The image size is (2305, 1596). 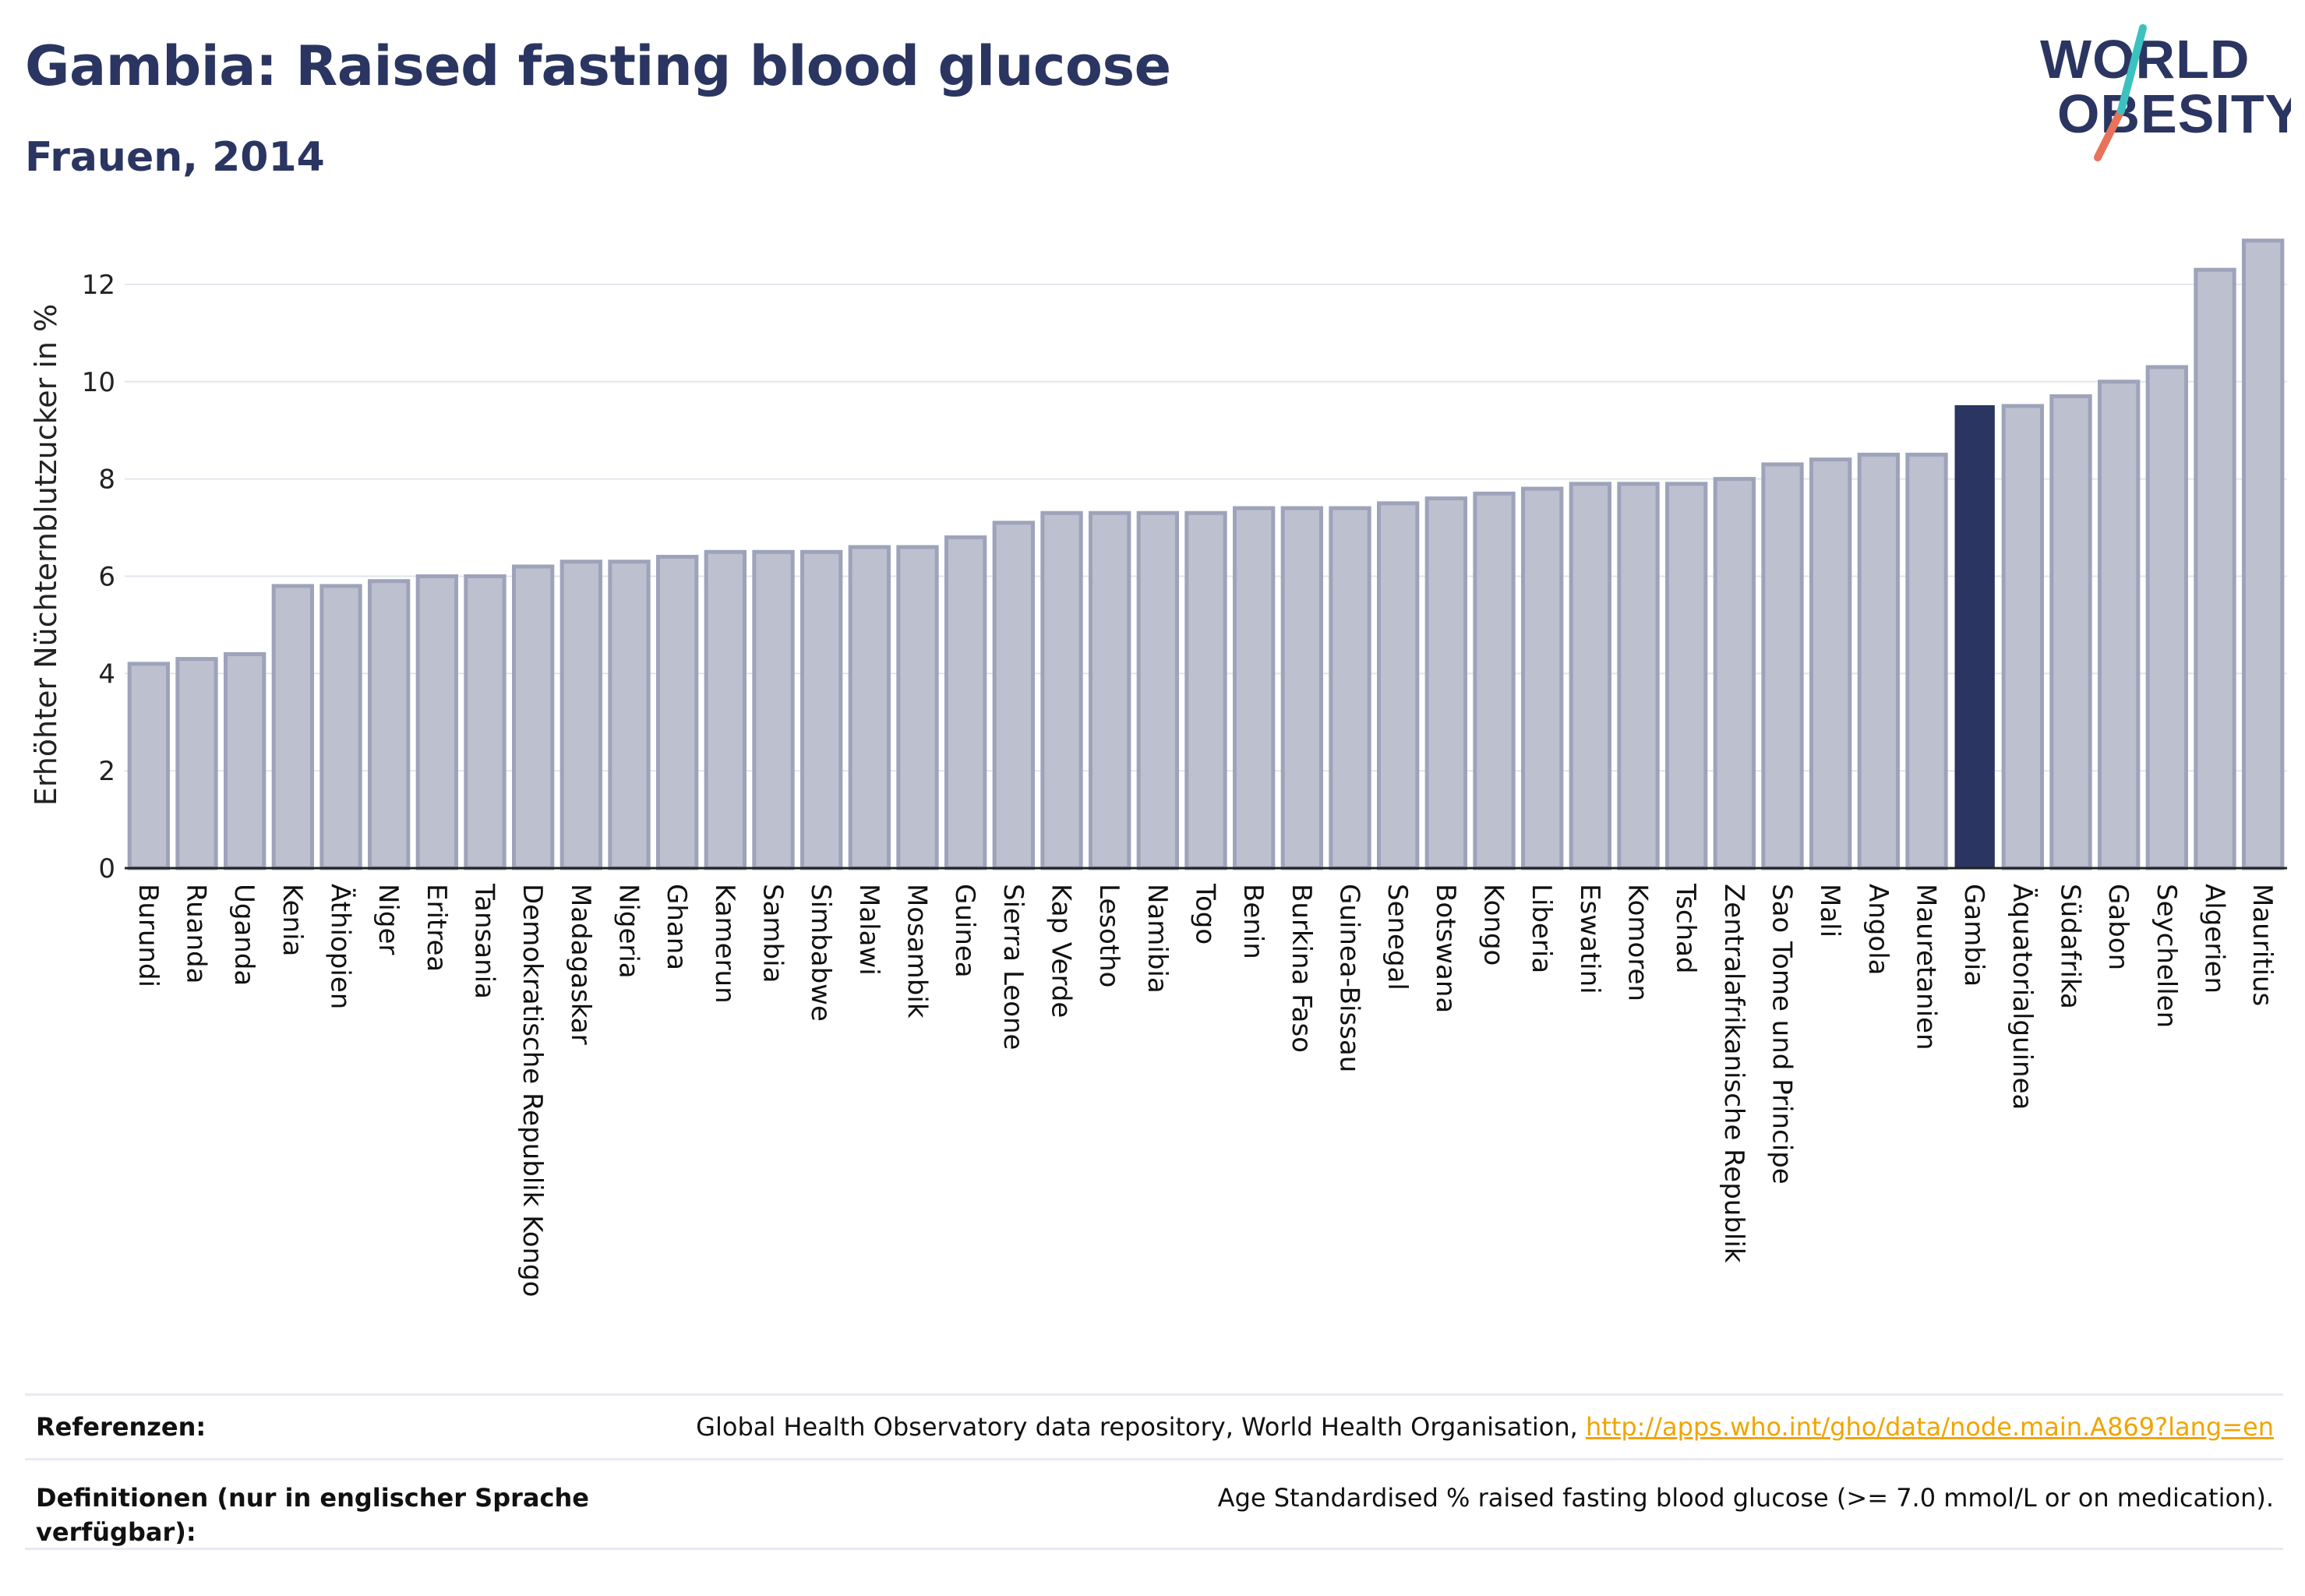 I want to click on x-tick-label: Liberia, so click(x=1541, y=928).